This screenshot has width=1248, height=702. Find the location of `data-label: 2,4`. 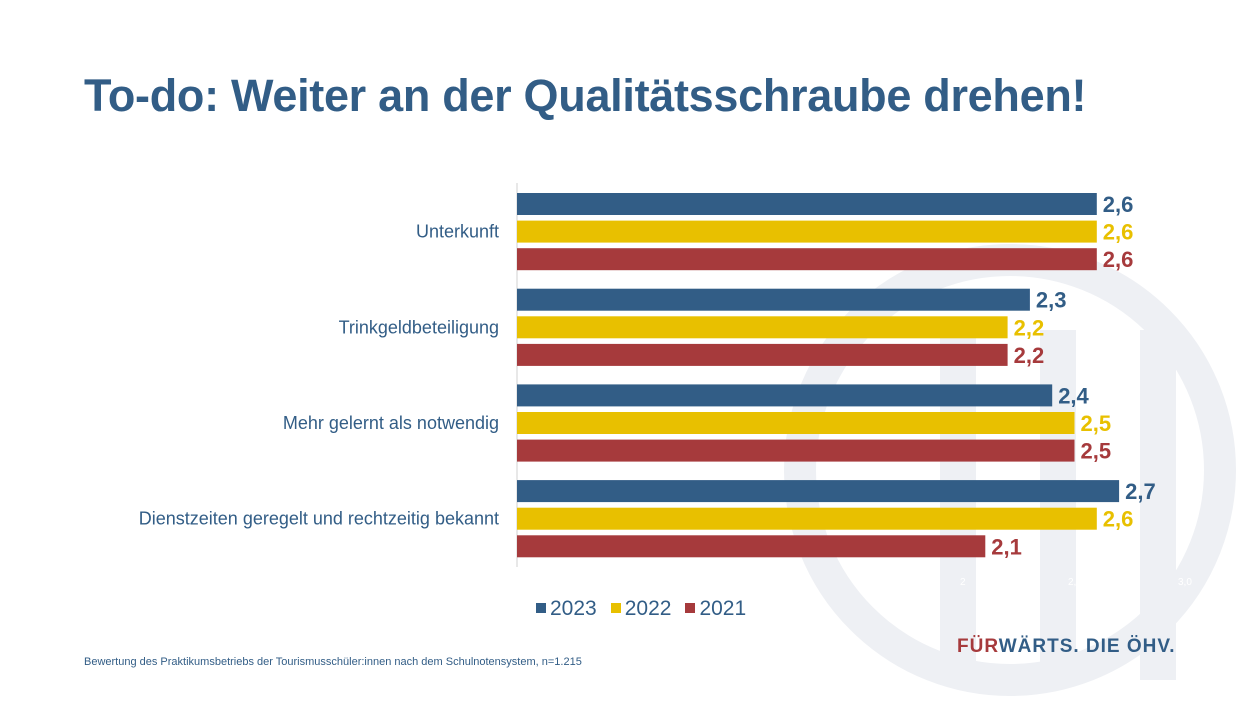

data-label: 2,4 is located at coordinates (1073, 395).